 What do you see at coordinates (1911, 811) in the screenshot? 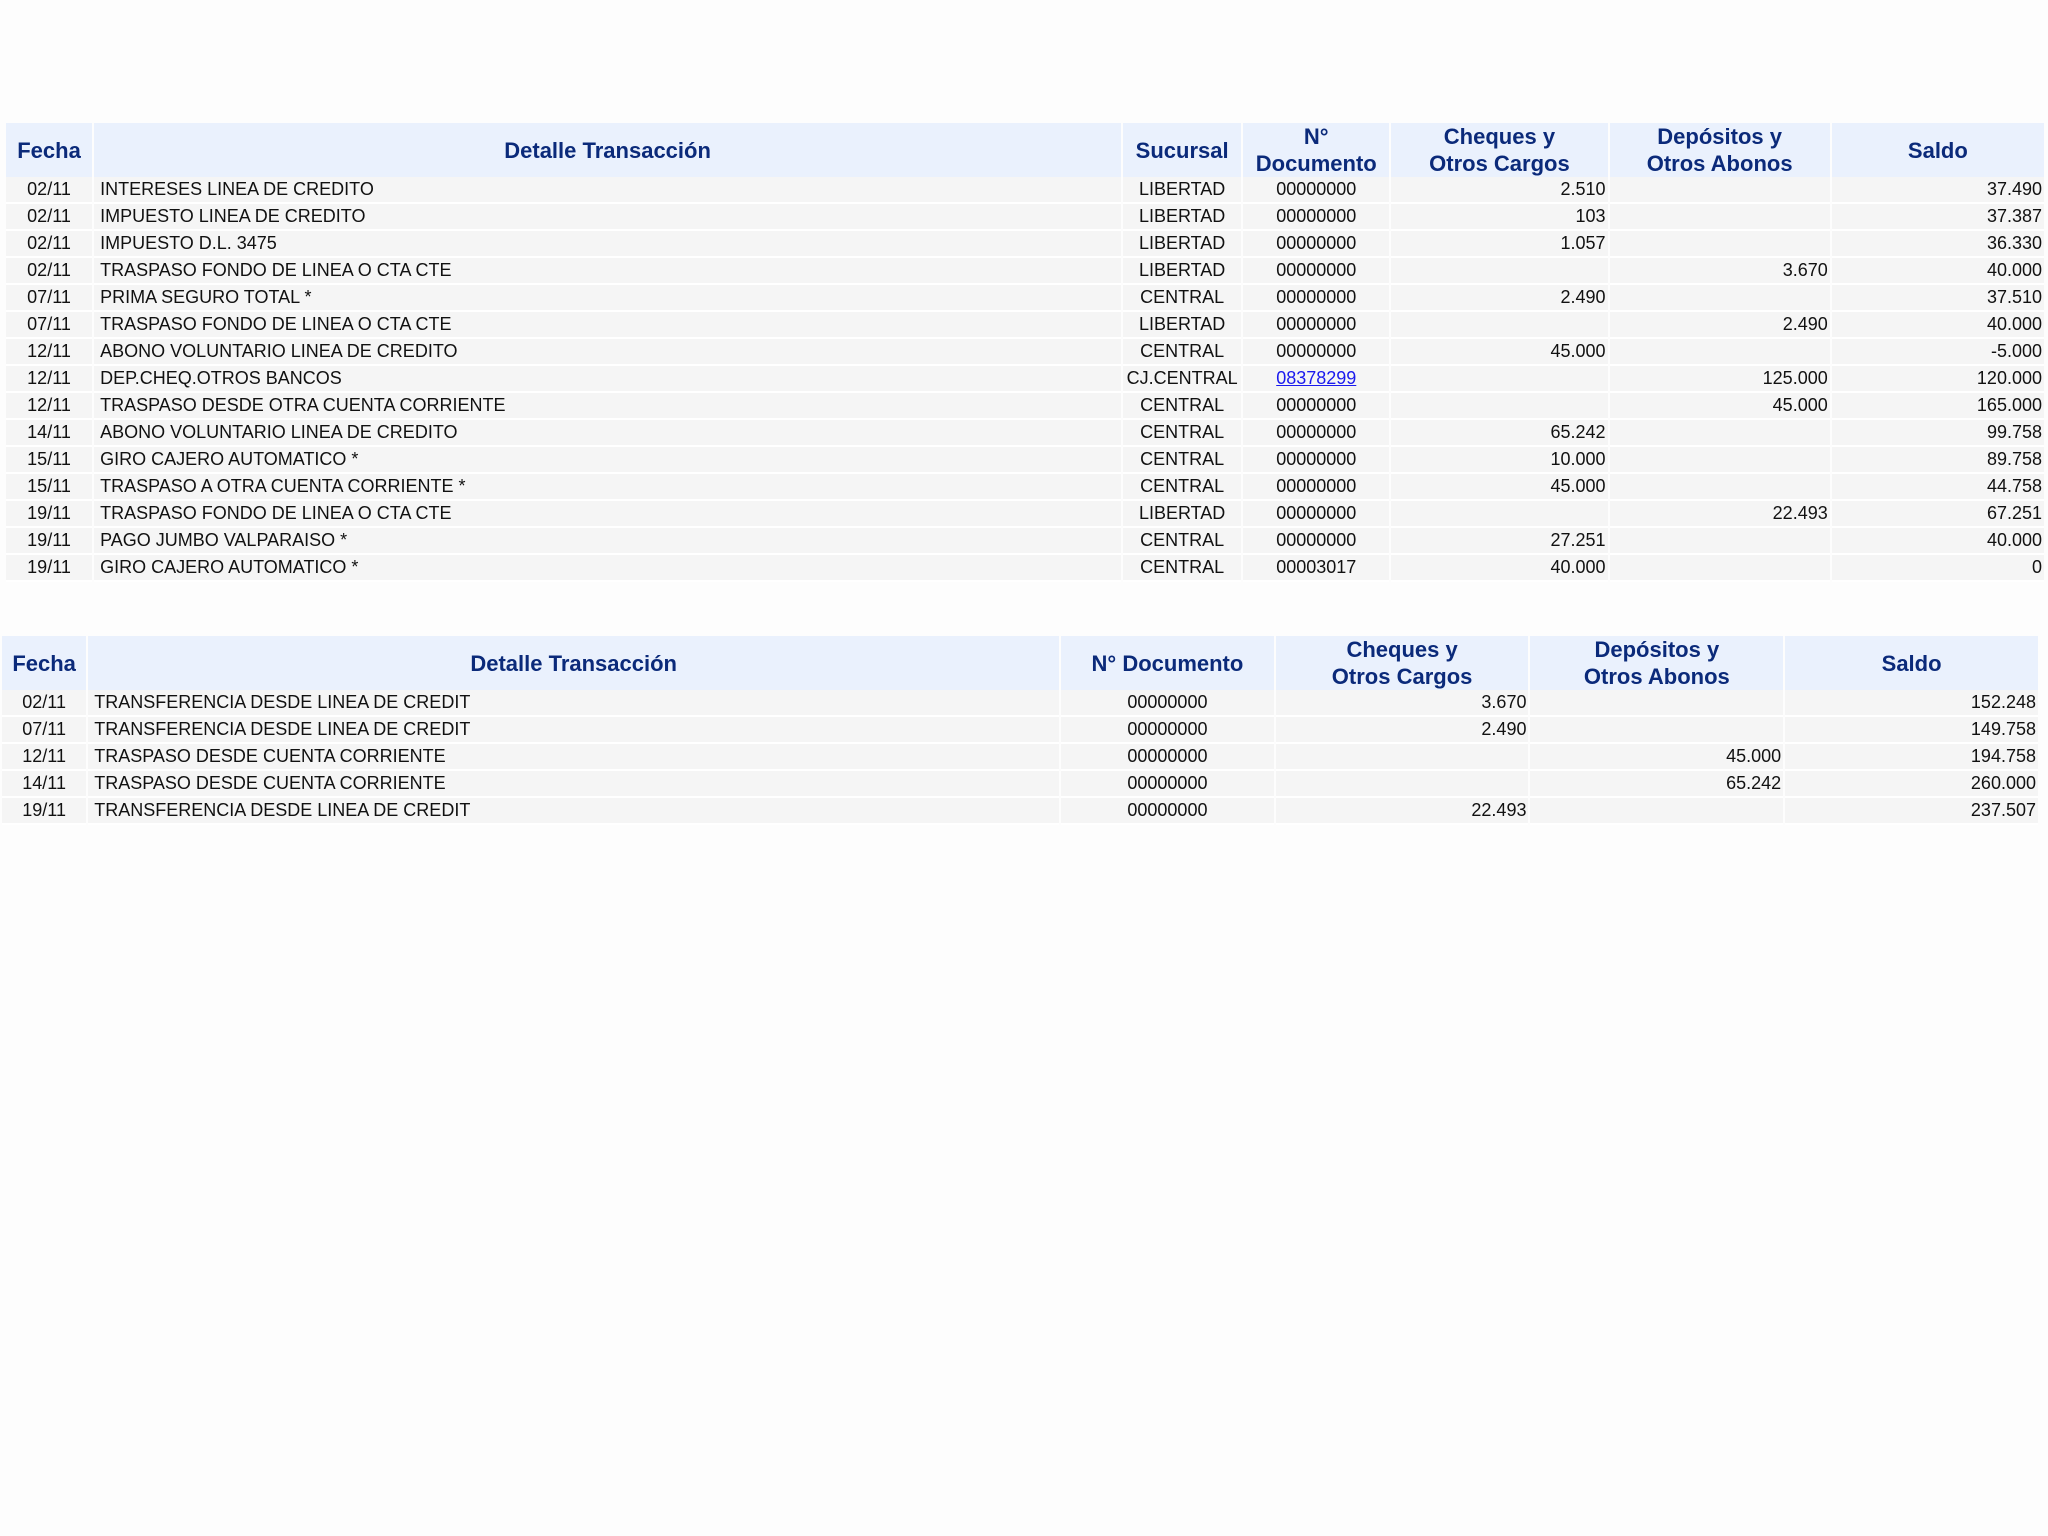
I see `cell-saldo: 237.507` at bounding box center [1911, 811].